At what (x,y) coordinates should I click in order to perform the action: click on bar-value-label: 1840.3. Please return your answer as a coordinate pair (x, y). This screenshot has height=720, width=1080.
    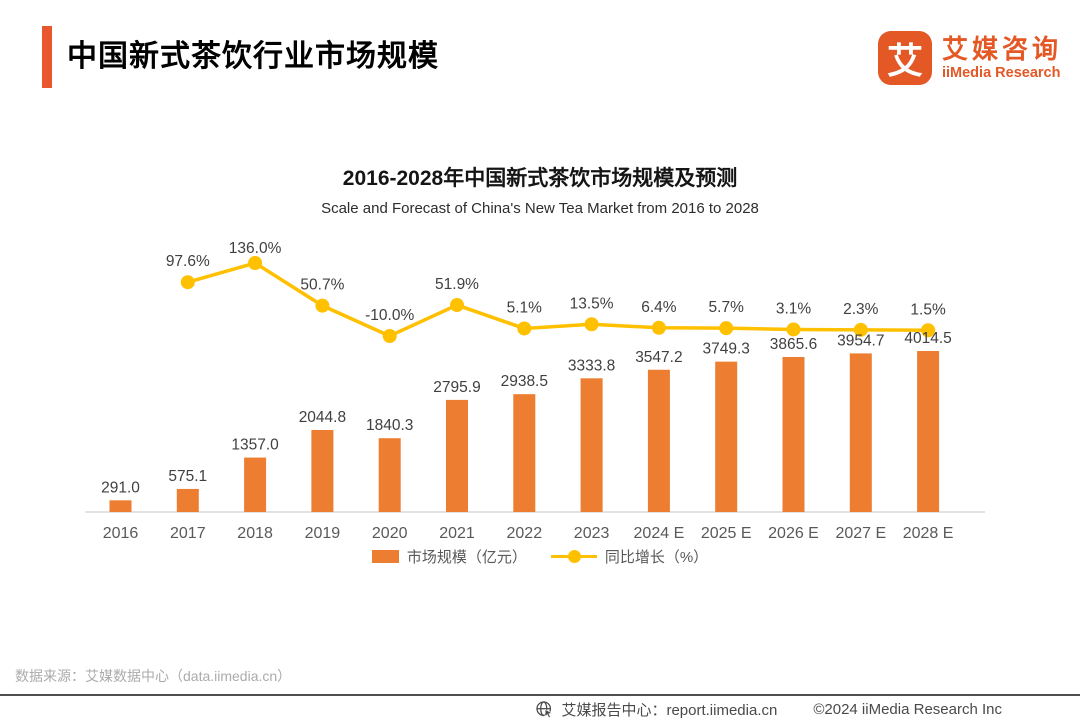
    Looking at the image, I should click on (389, 425).